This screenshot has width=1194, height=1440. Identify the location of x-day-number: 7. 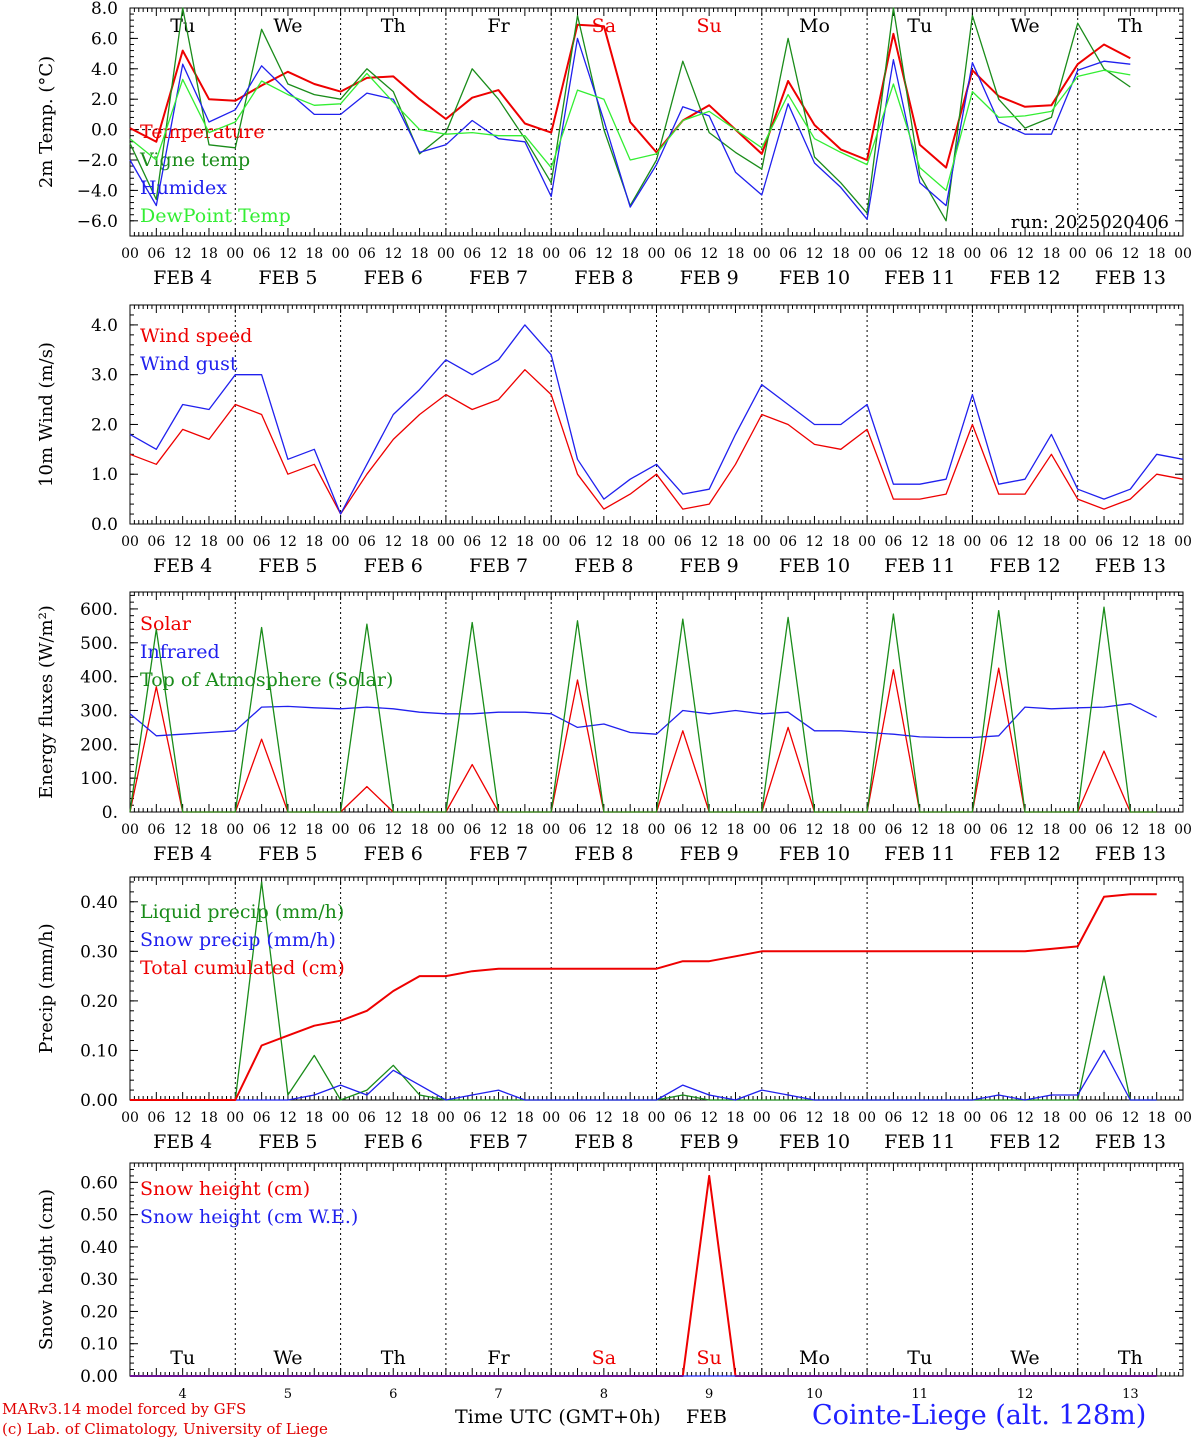
(498, 1394).